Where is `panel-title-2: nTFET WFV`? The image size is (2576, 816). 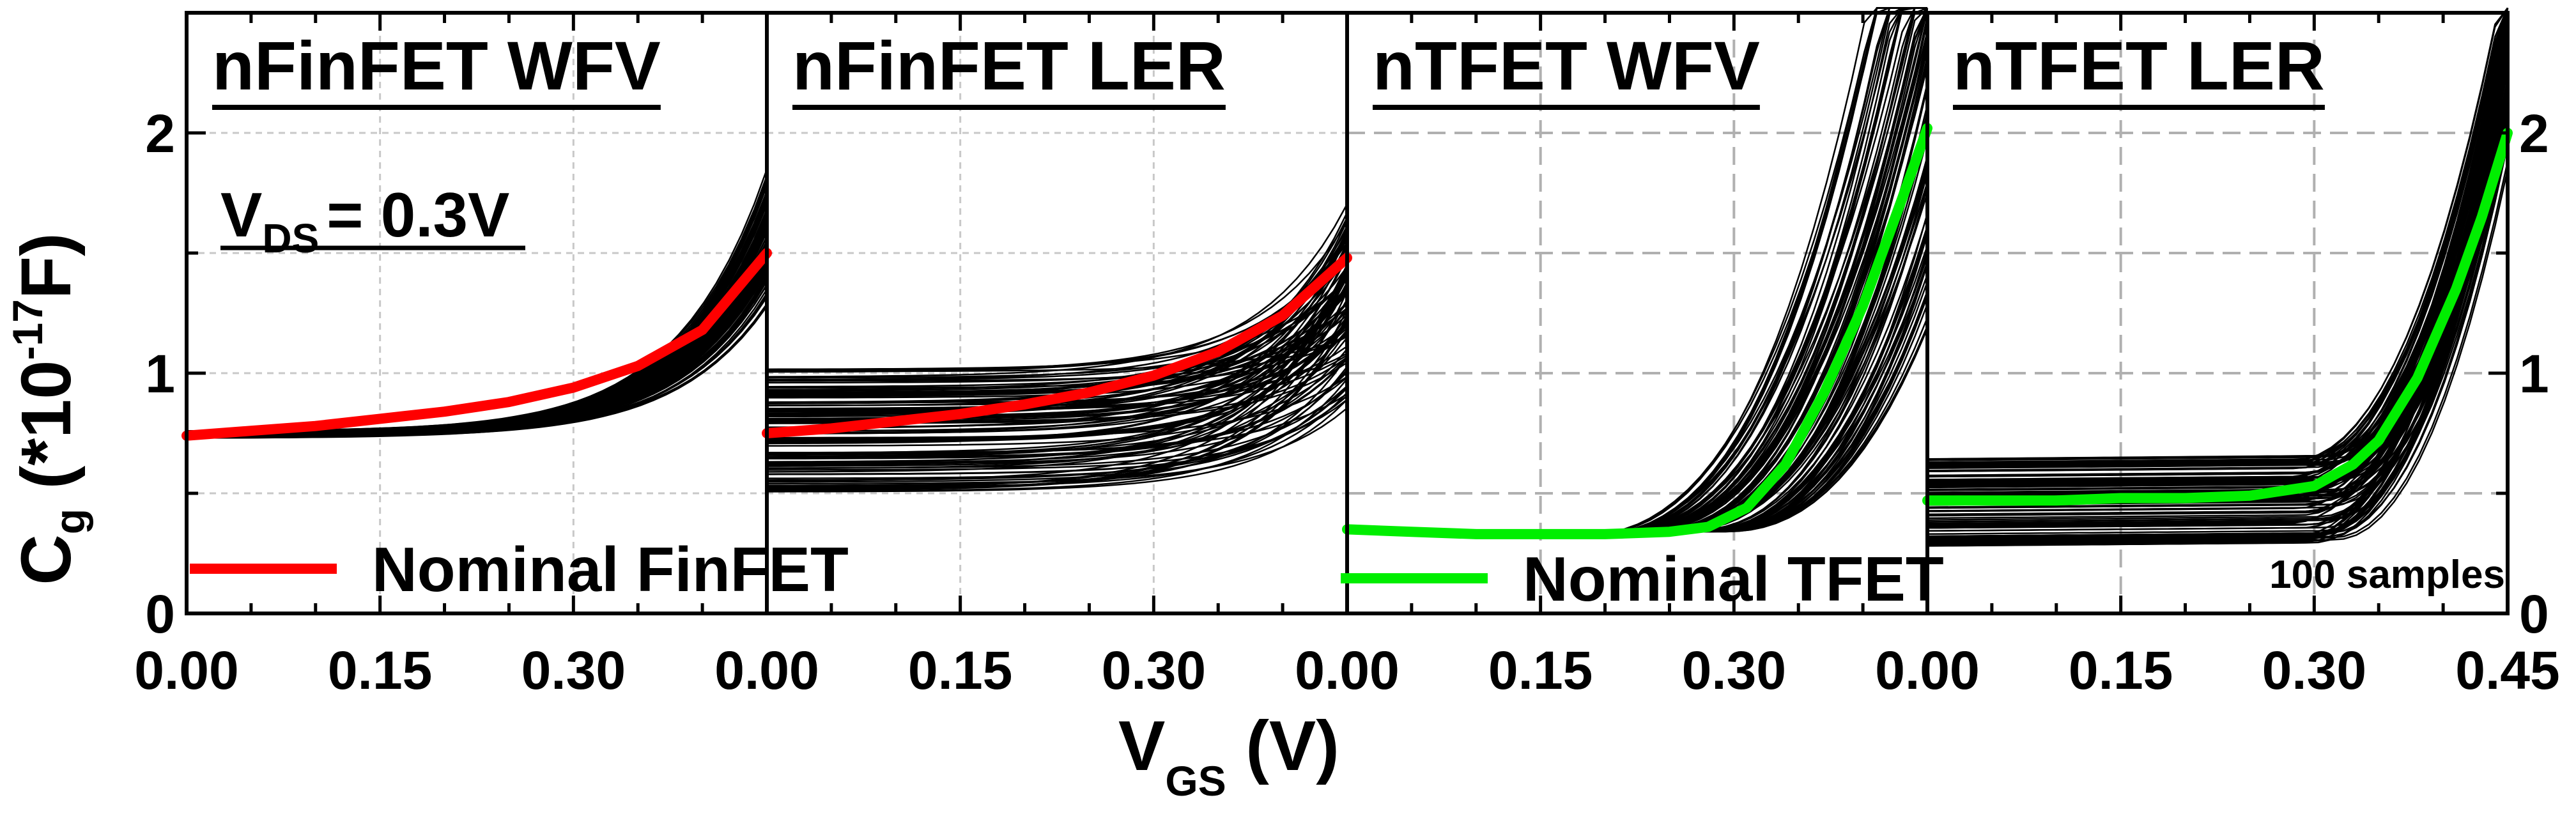
panel-title-2: nTFET WFV is located at coordinates (1566, 65).